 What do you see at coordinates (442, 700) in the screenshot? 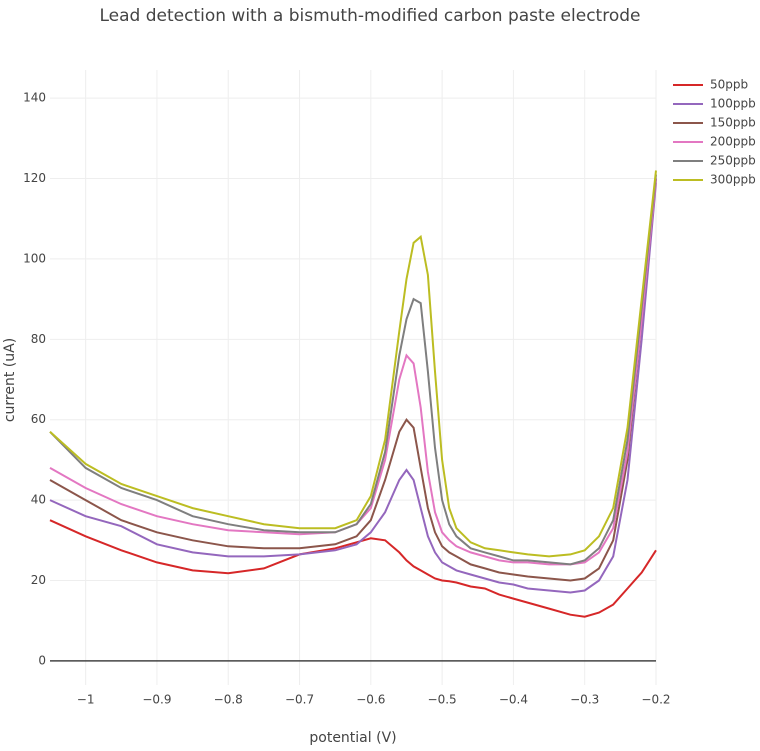
I see `x-tick-label: −0.5` at bounding box center [442, 700].